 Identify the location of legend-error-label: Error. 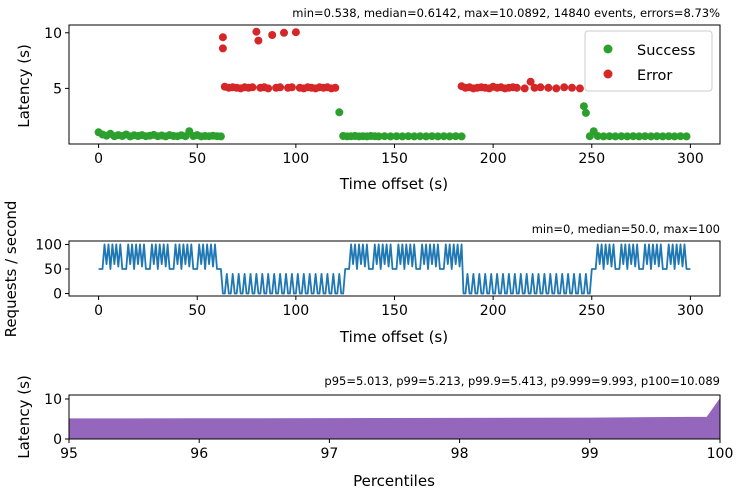
(654, 76).